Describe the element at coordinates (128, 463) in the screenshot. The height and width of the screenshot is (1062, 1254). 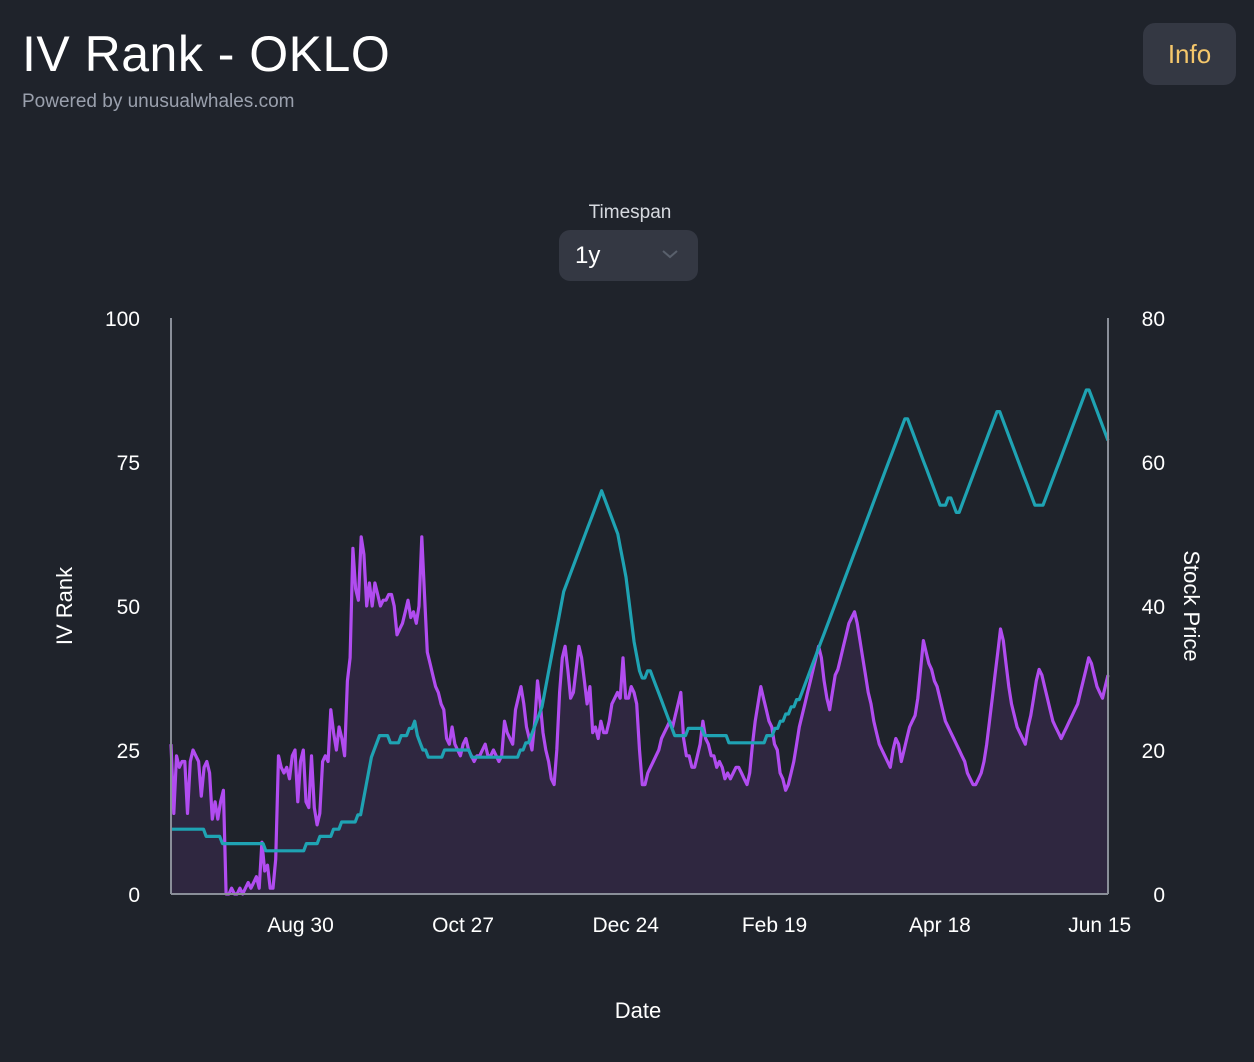
I see `y-left-tick-label: 75` at that location.